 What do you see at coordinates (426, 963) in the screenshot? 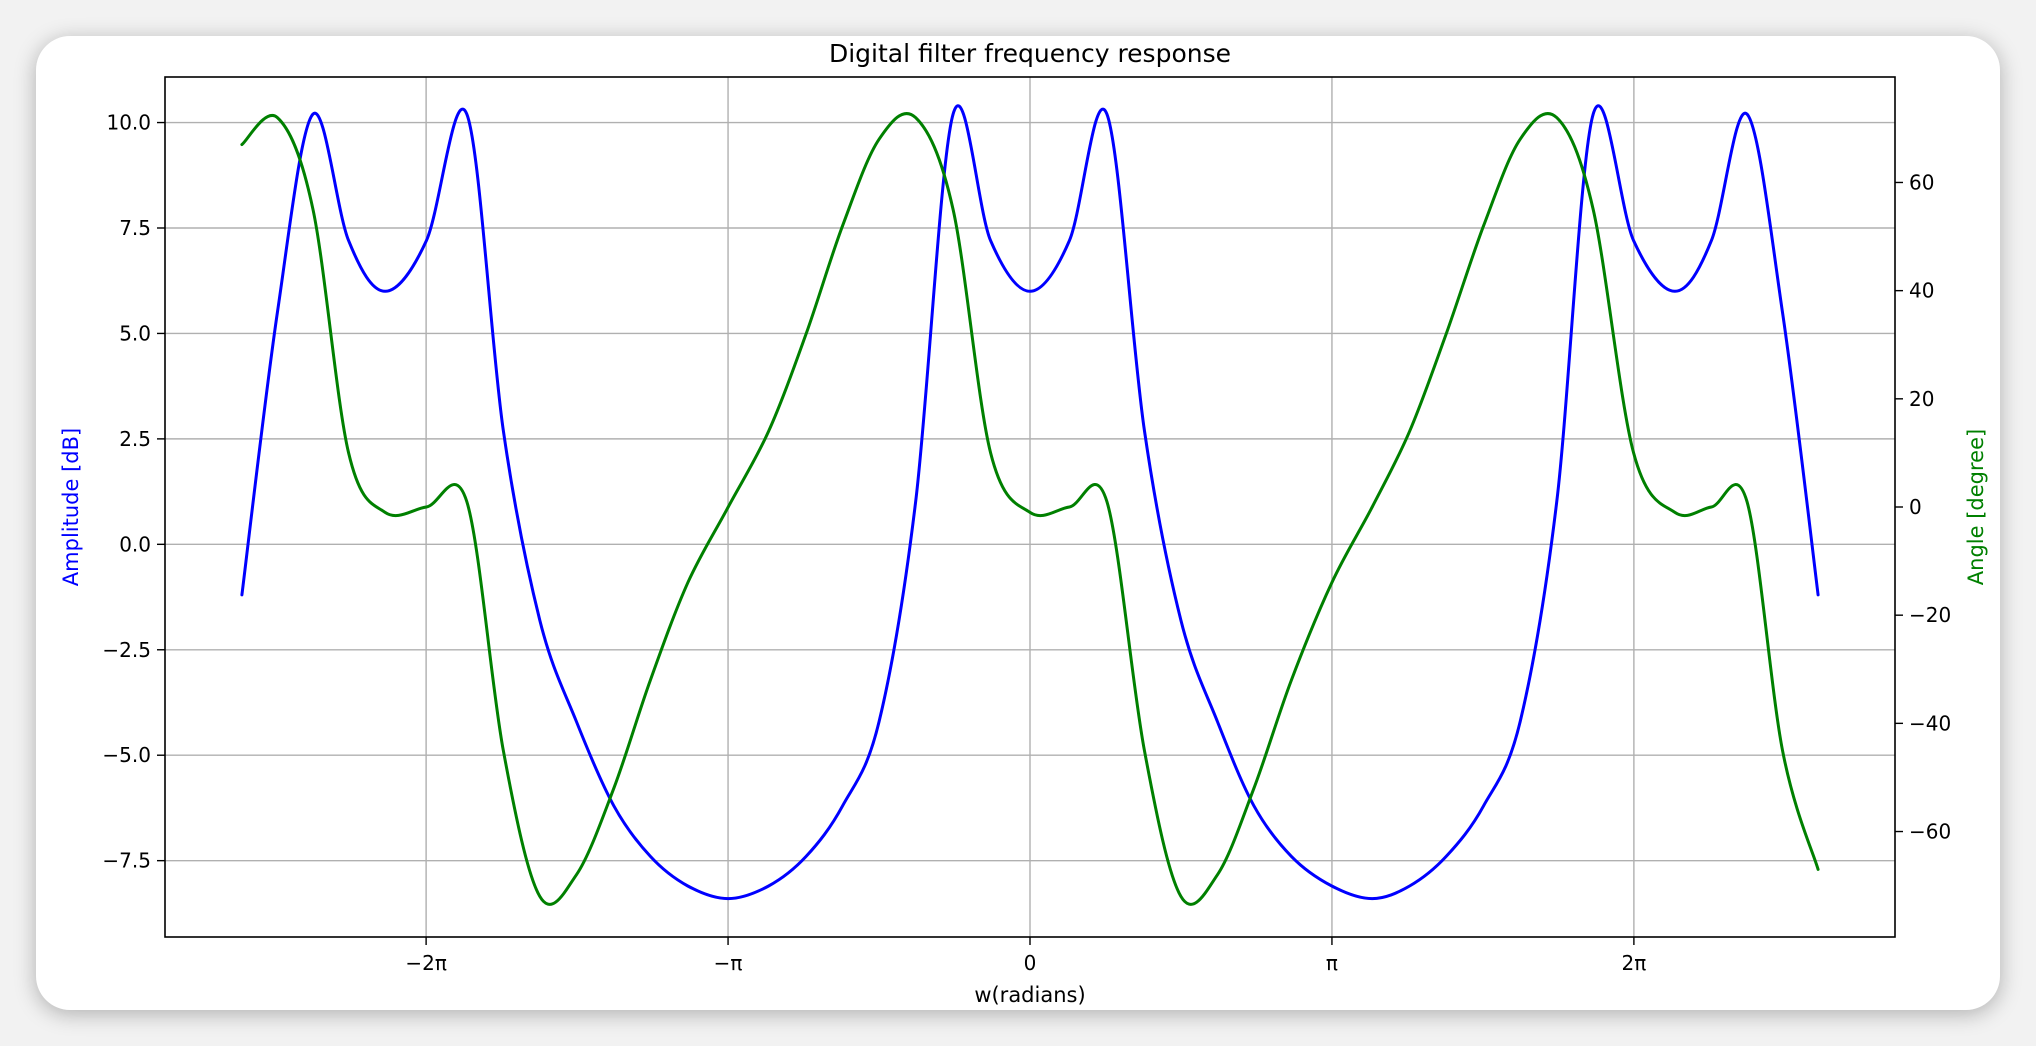
I see `x-tick-label: −2π` at bounding box center [426, 963].